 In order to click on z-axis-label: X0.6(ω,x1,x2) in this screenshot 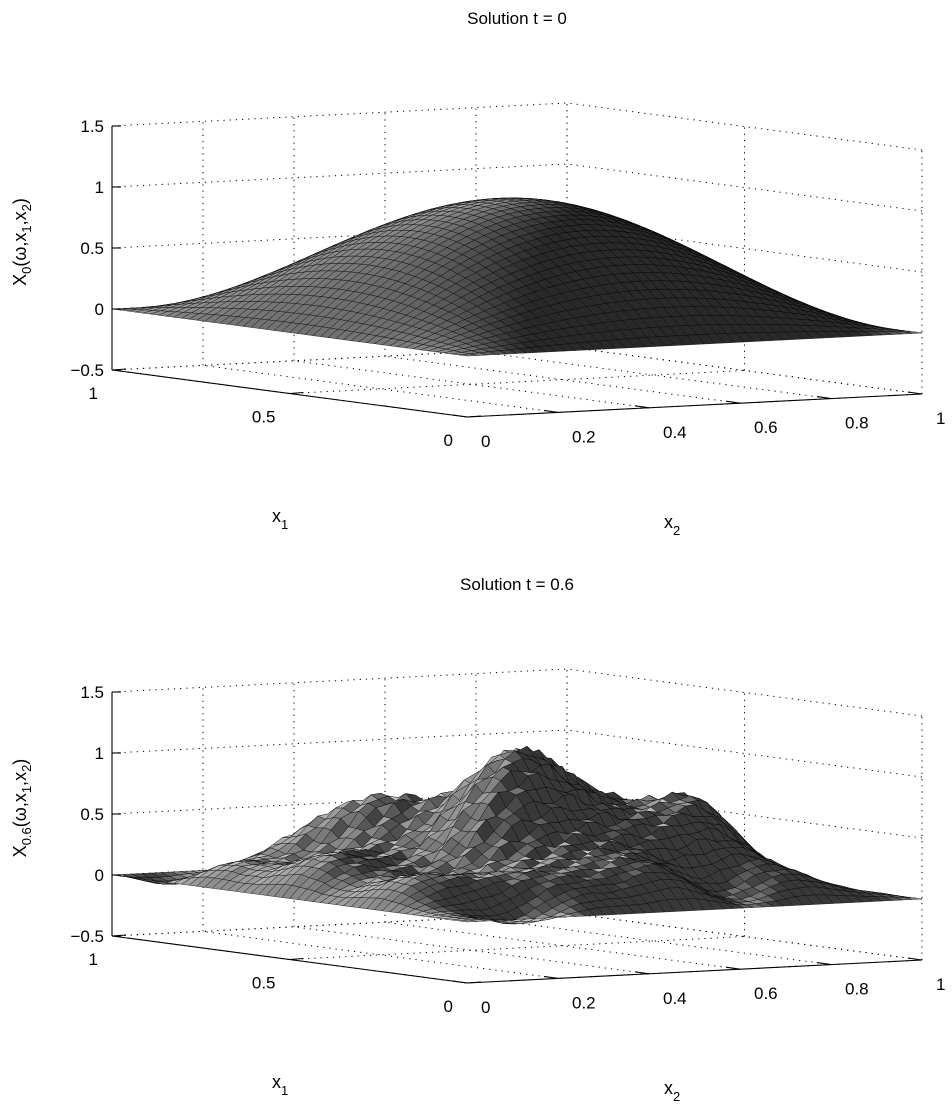, I will do `click(22, 808)`.